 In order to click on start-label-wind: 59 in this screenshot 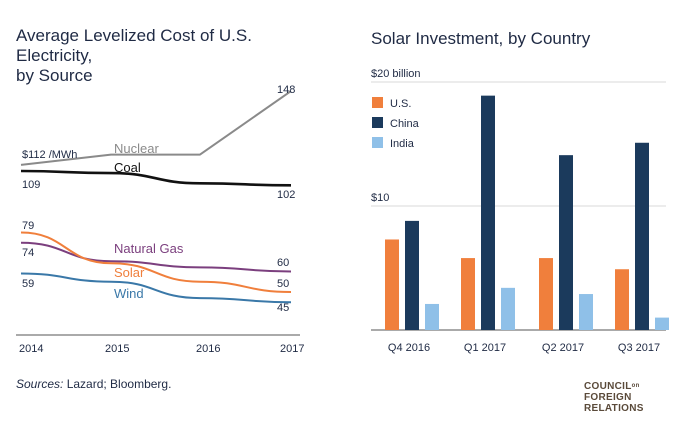, I will do `click(28, 284)`.